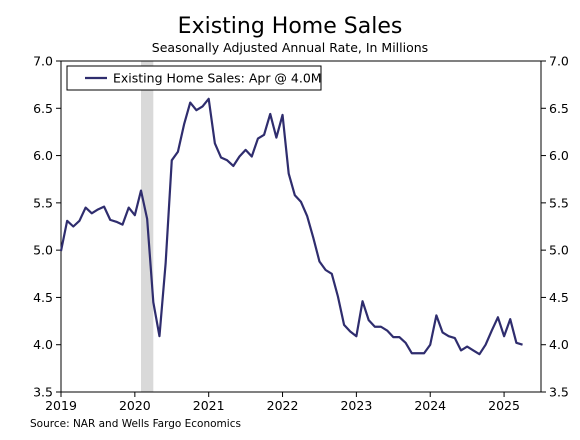 The image size is (580, 440). Describe the element at coordinates (43, 202) in the screenshot. I see `y-tick-label: 5.5` at that location.